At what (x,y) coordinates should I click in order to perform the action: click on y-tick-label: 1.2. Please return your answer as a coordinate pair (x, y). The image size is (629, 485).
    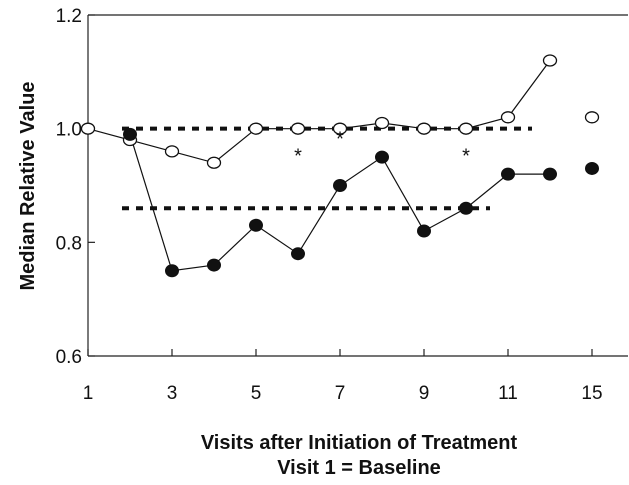
    Looking at the image, I should click on (69, 16).